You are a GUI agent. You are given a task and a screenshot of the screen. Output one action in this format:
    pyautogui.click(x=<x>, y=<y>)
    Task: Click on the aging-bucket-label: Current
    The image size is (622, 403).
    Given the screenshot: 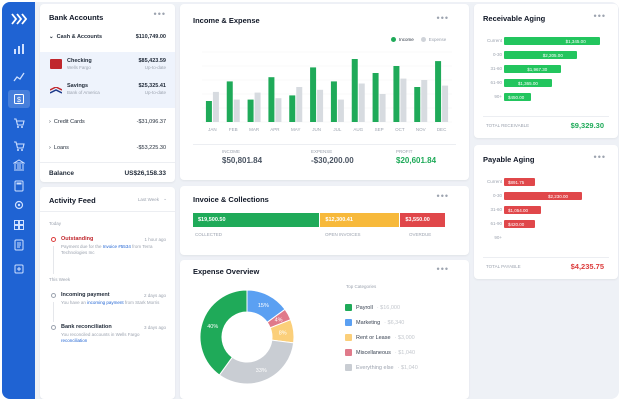 What is the action you would take?
    pyautogui.click(x=494, y=40)
    